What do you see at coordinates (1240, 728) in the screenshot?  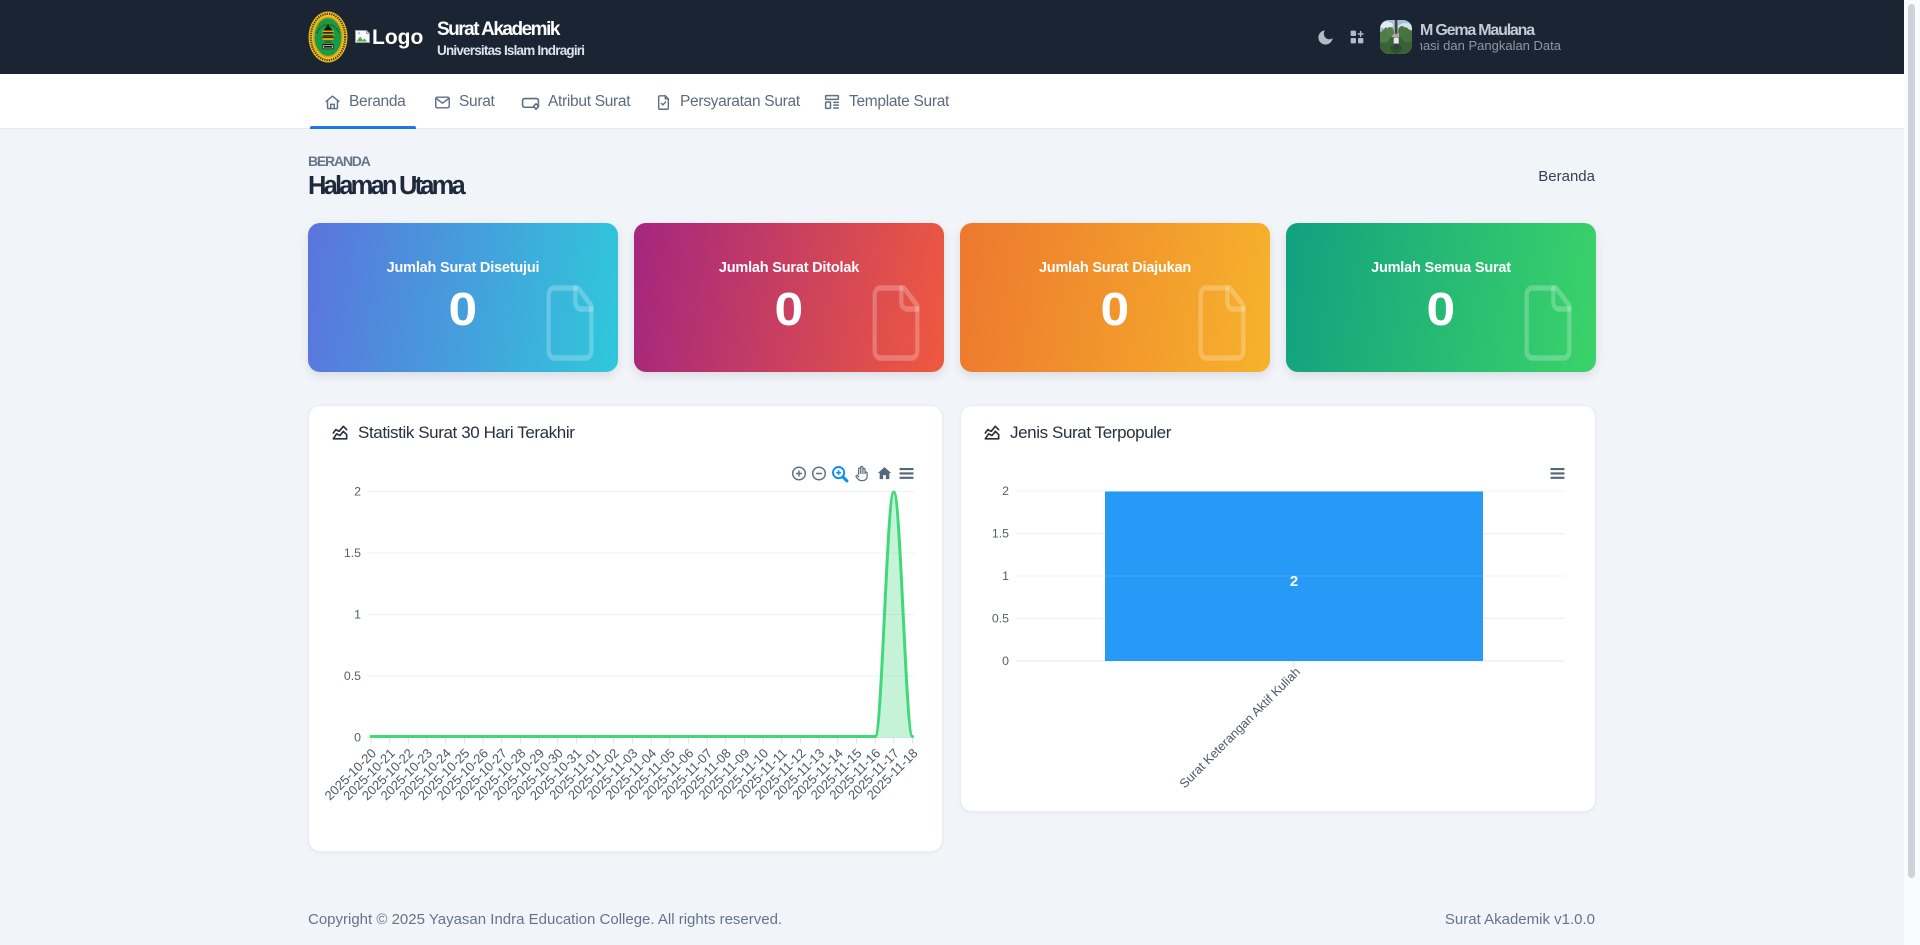 I see `svg-text: Surat Keterangan Aktif Kuliah` at bounding box center [1240, 728].